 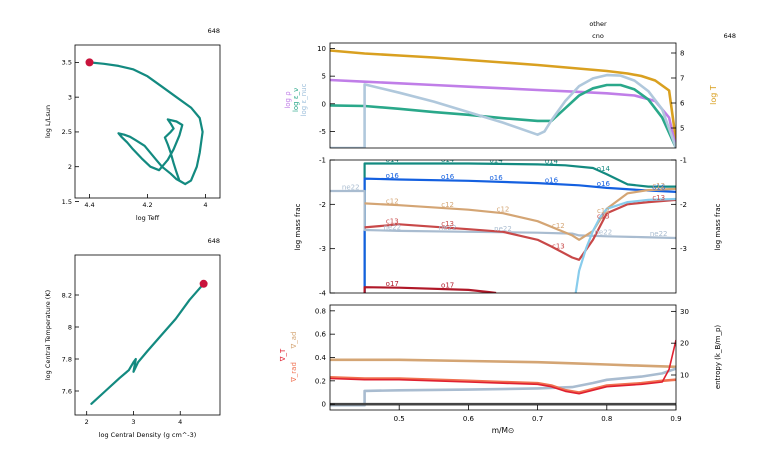 I want to click on grad-series-grad-ad, so click(x=503, y=363).